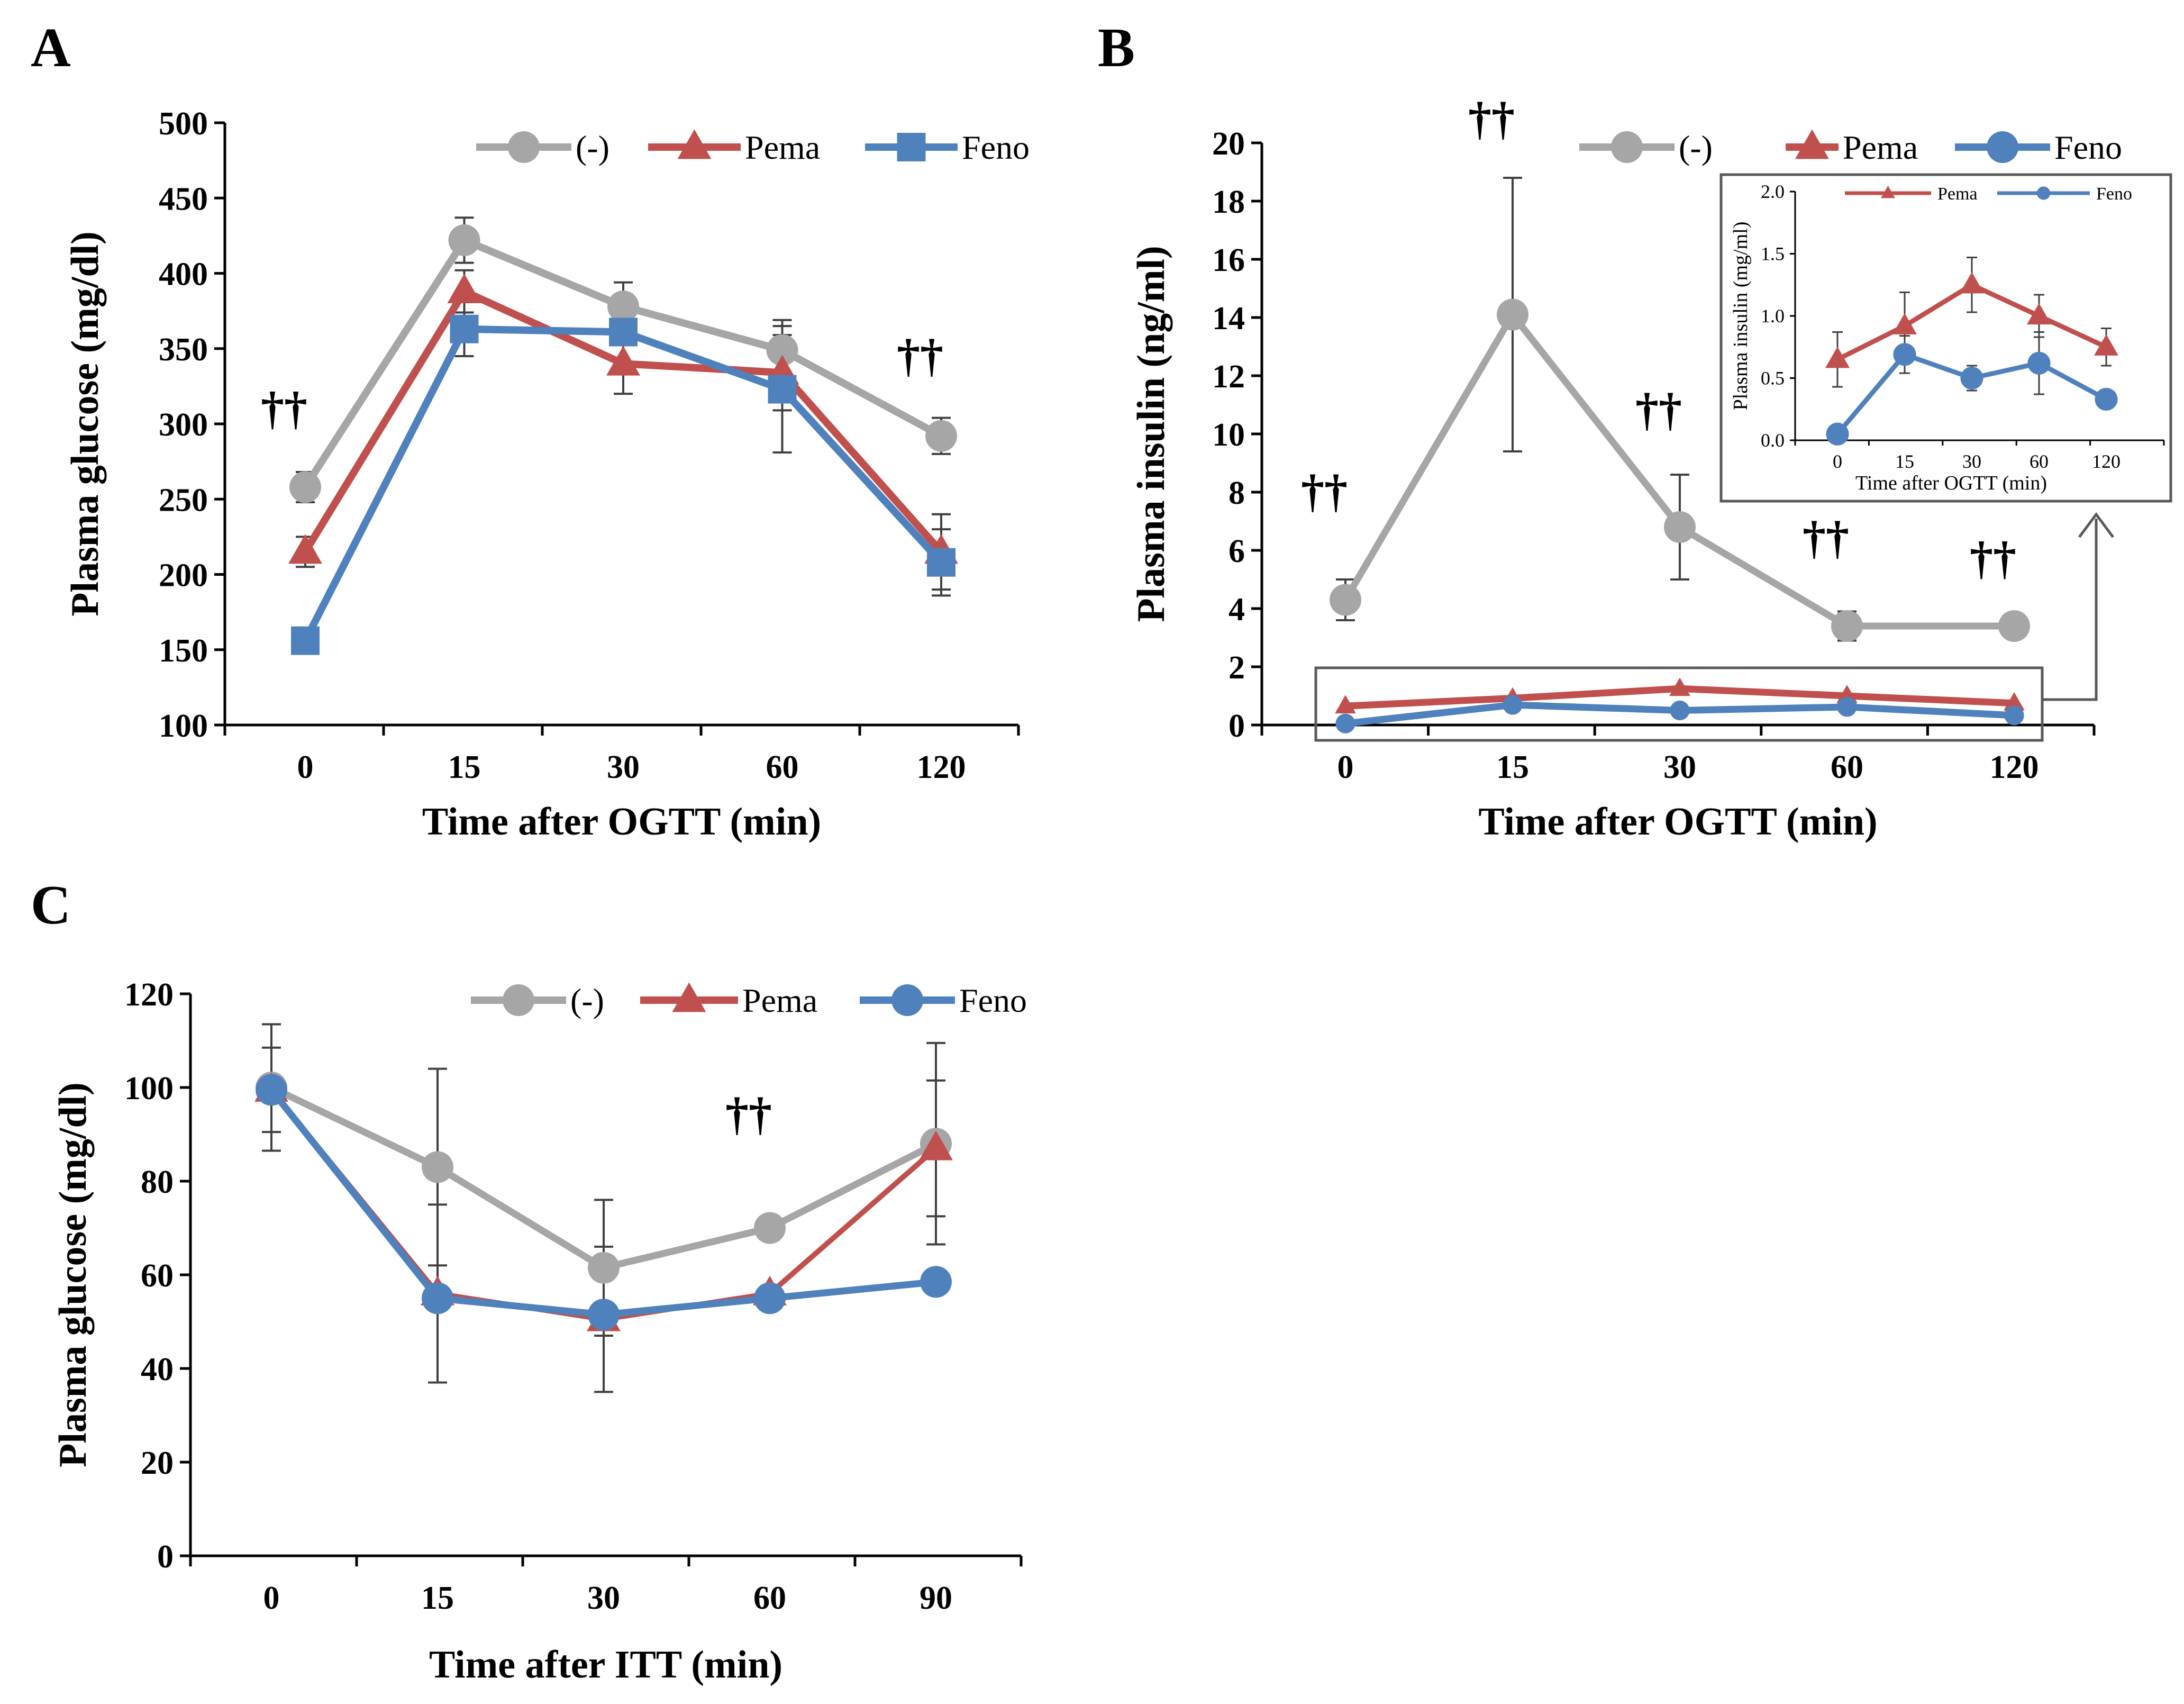 This screenshot has height=1704, width=2184. Describe the element at coordinates (184, 500) in the screenshot. I see `y-tick-label: 250` at that location.